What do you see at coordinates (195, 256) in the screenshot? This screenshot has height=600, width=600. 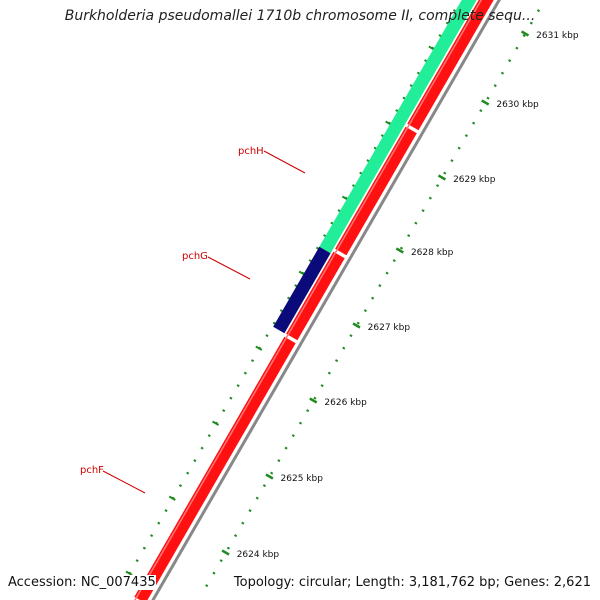 I see `gene-label-pchG: pchG` at bounding box center [195, 256].